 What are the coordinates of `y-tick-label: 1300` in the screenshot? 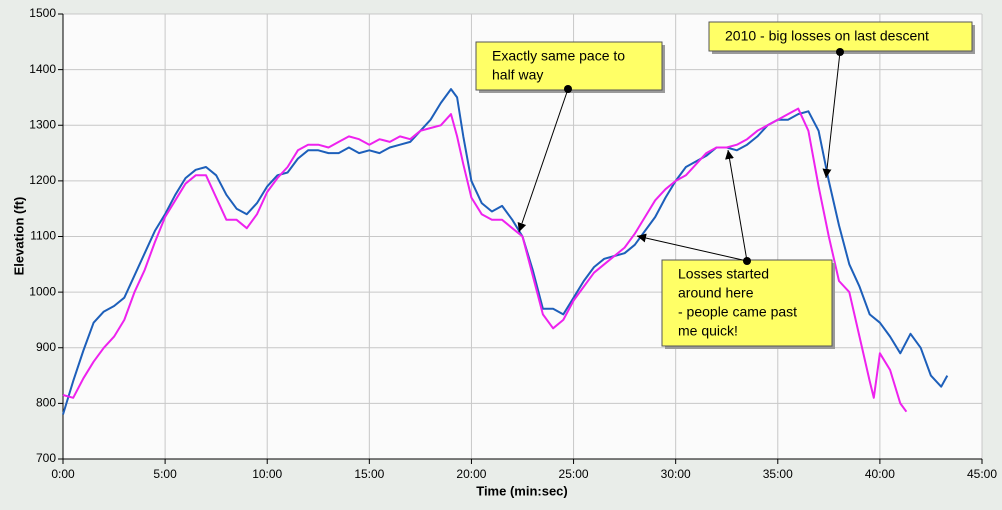 It's located at (42, 124).